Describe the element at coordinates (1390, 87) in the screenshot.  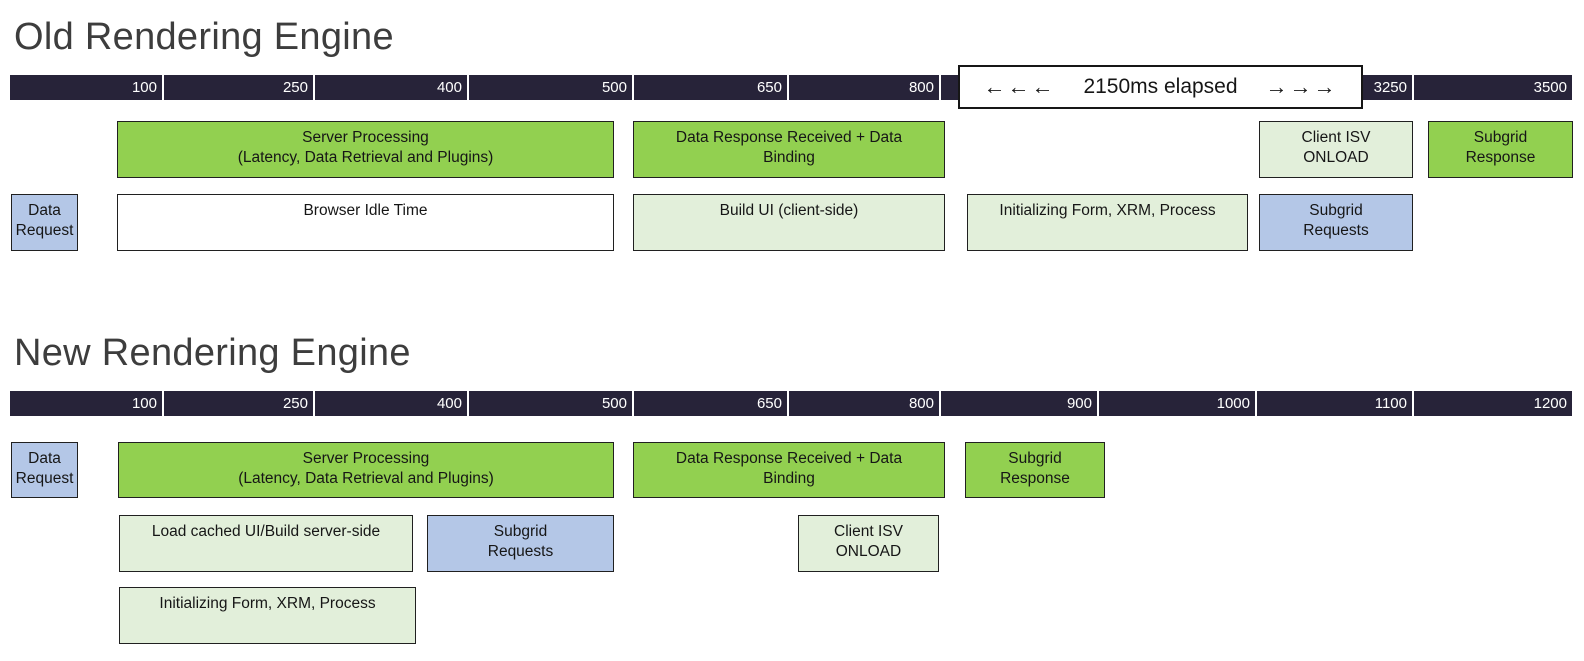
I see `timeline-tick-label: 3250` at that location.